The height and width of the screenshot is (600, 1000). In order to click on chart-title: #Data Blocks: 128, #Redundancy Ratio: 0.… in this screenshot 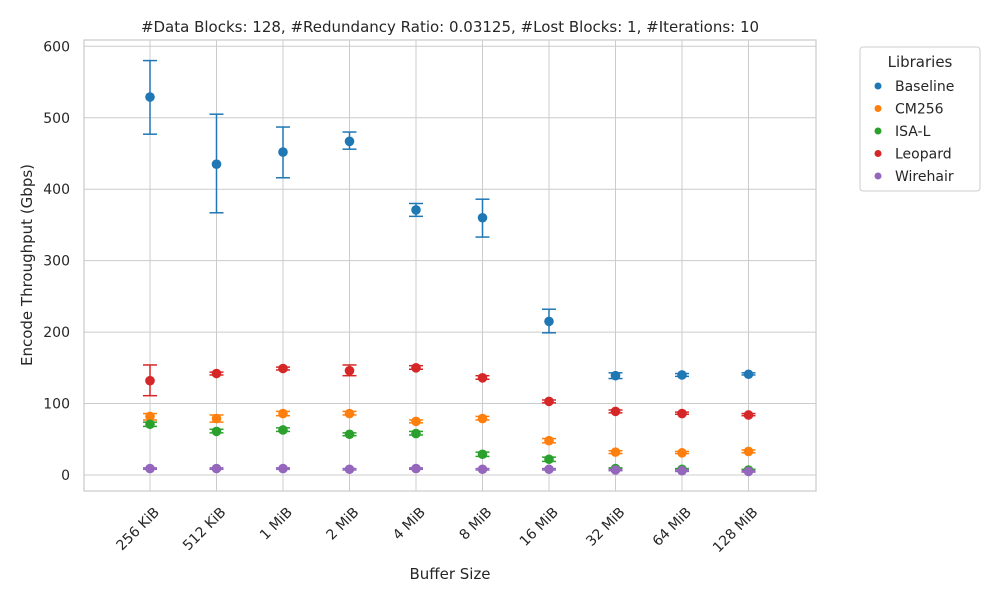, I will do `click(450, 27)`.